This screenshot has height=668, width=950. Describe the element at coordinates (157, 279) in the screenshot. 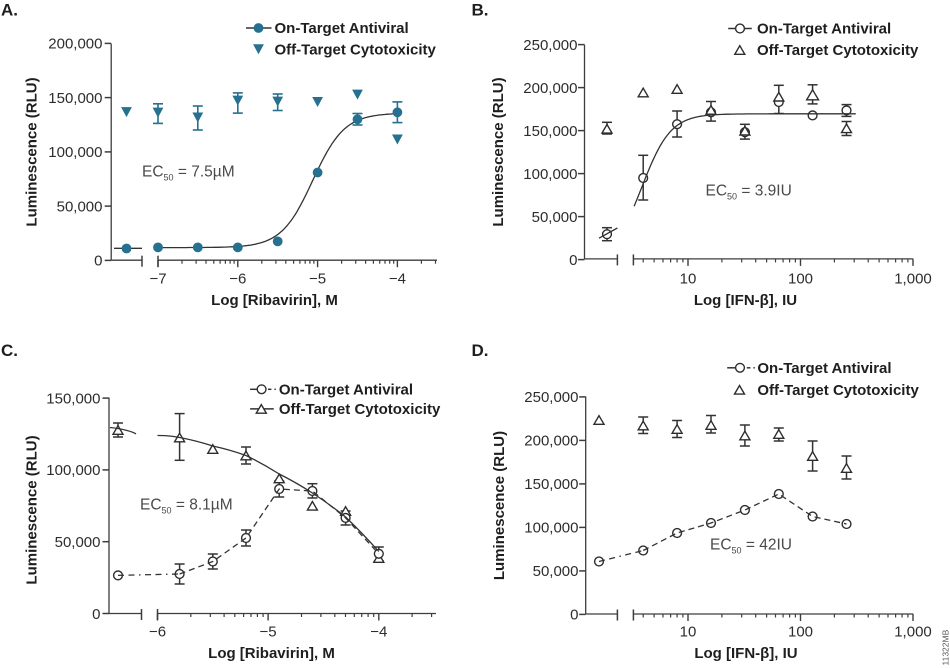

I see `svg-text: −7` at that location.